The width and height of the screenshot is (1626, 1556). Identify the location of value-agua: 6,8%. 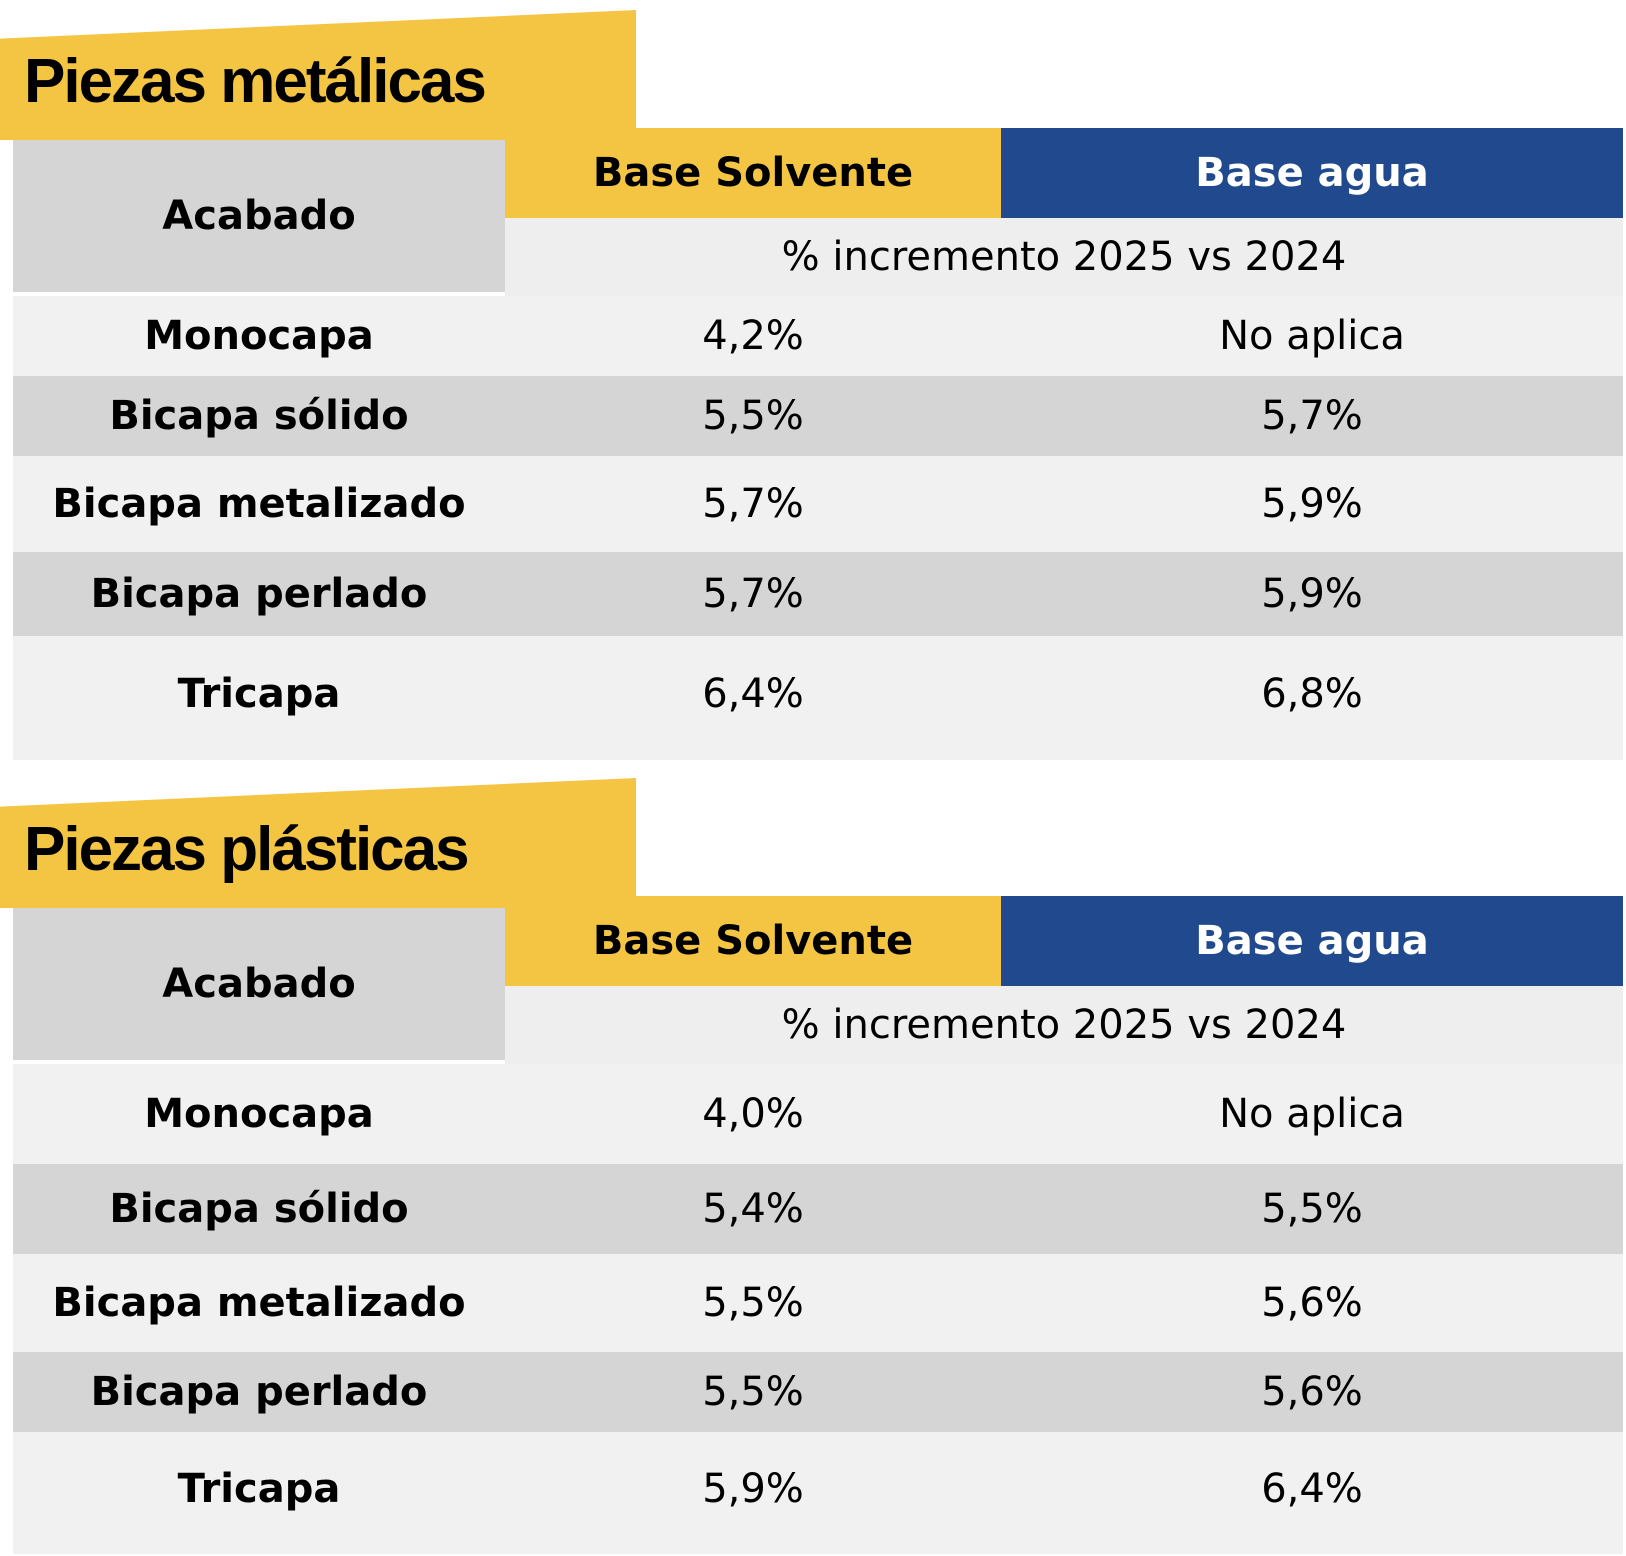
(1312, 694).